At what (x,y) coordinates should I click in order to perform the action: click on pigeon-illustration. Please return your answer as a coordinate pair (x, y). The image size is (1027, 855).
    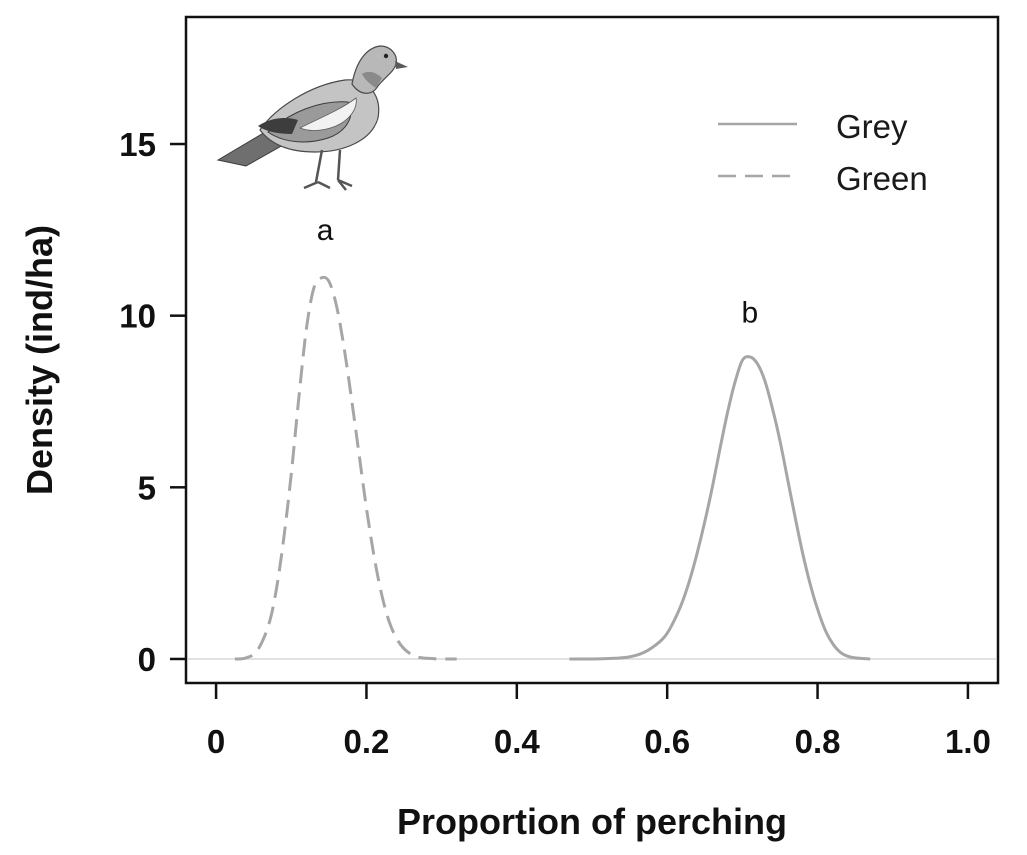
    Looking at the image, I should click on (312, 118).